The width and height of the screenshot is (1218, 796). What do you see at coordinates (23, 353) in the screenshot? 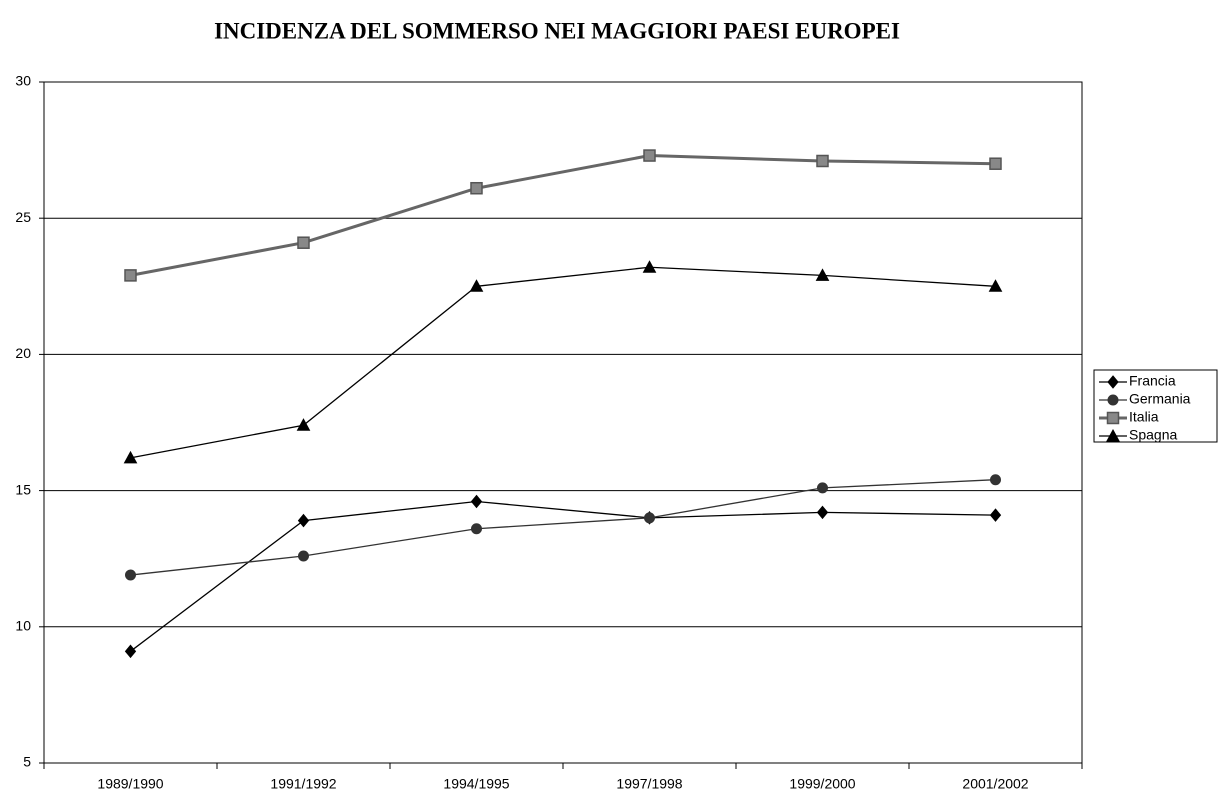
I see `y-tick-label: 20` at bounding box center [23, 353].